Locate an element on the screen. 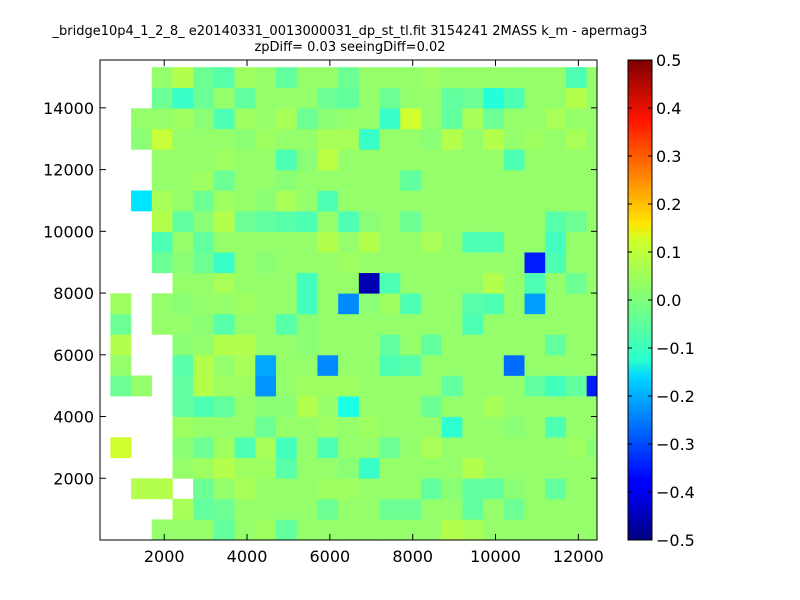 The width and height of the screenshot is (800, 600). colorbar-tick-label: 0.4 is located at coordinates (668, 108).